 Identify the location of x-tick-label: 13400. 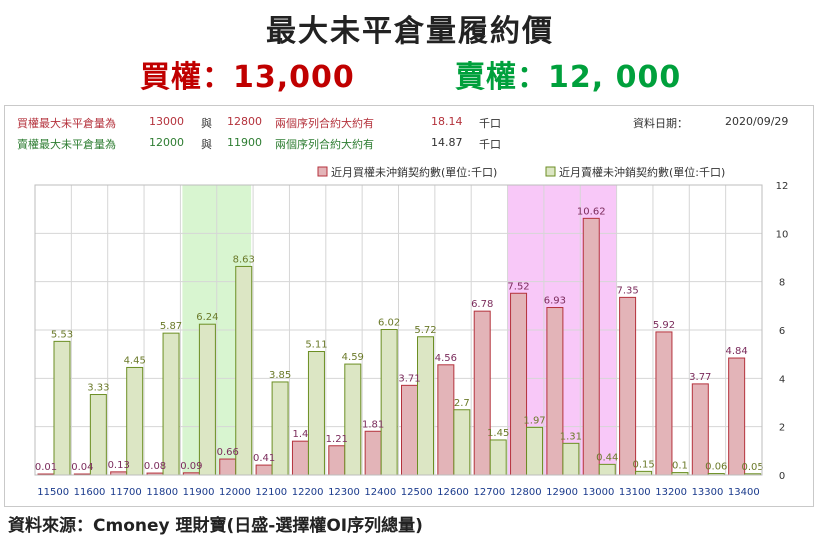
(744, 492).